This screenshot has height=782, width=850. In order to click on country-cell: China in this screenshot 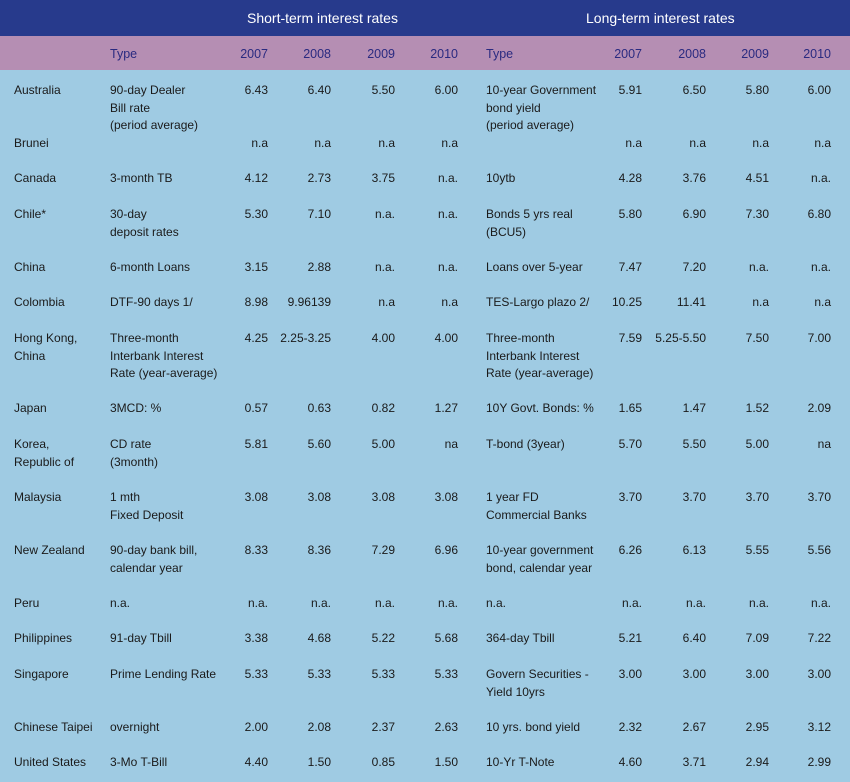, I will do `click(30, 267)`.